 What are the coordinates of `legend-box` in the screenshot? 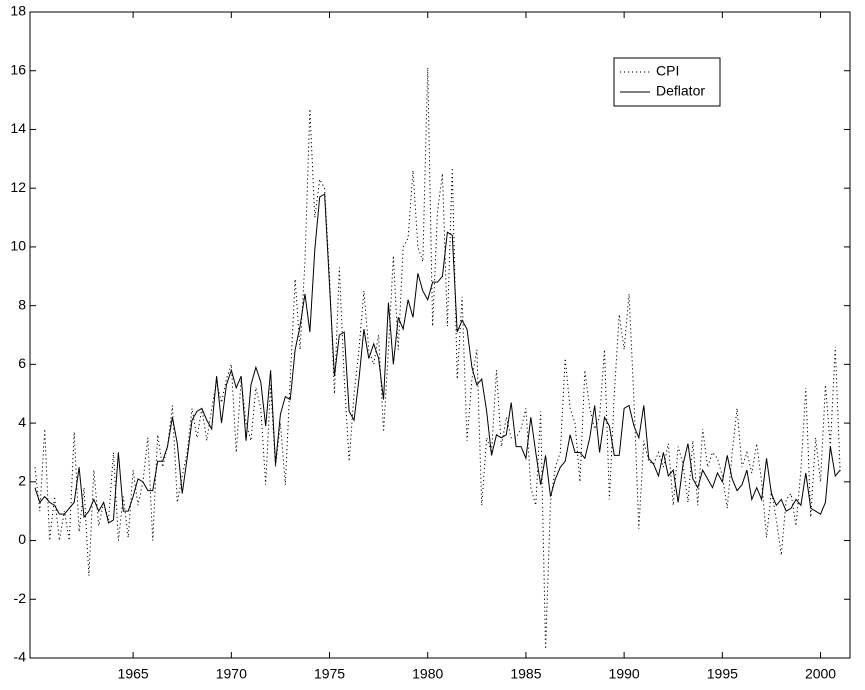 It's located at (667, 82).